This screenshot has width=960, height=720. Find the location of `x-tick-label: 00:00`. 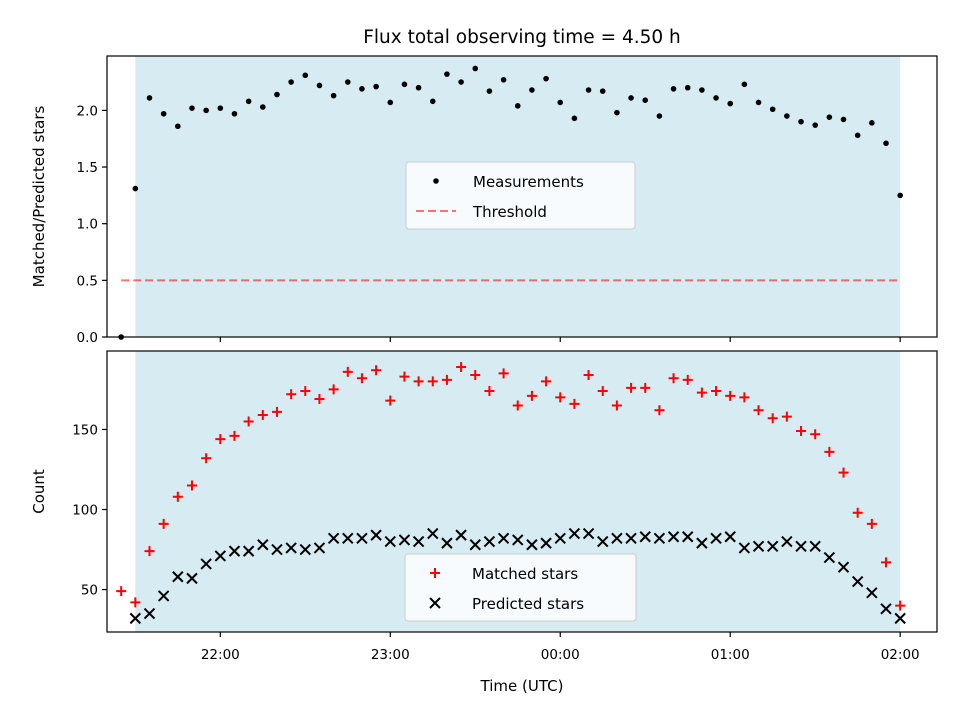

x-tick-label: 00:00 is located at coordinates (560, 655).